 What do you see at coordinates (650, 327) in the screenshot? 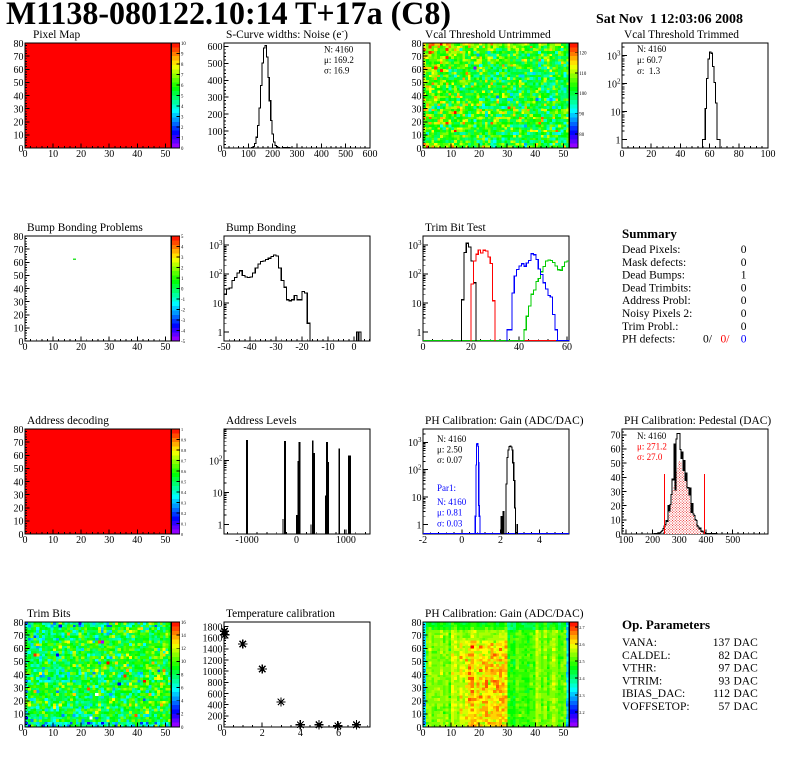
I see `svg-text: Trim Probl.:` at bounding box center [650, 327].